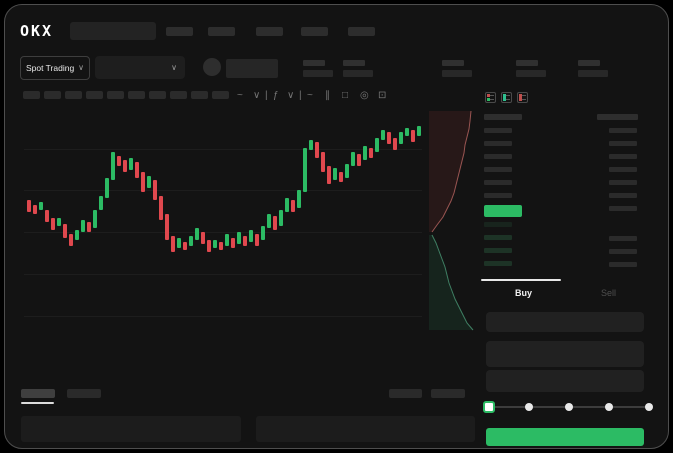 Image resolution: width=673 pixels, height=453 pixels. Describe the element at coordinates (489, 407) in the screenshot. I see `amount-slider-handle` at that location.